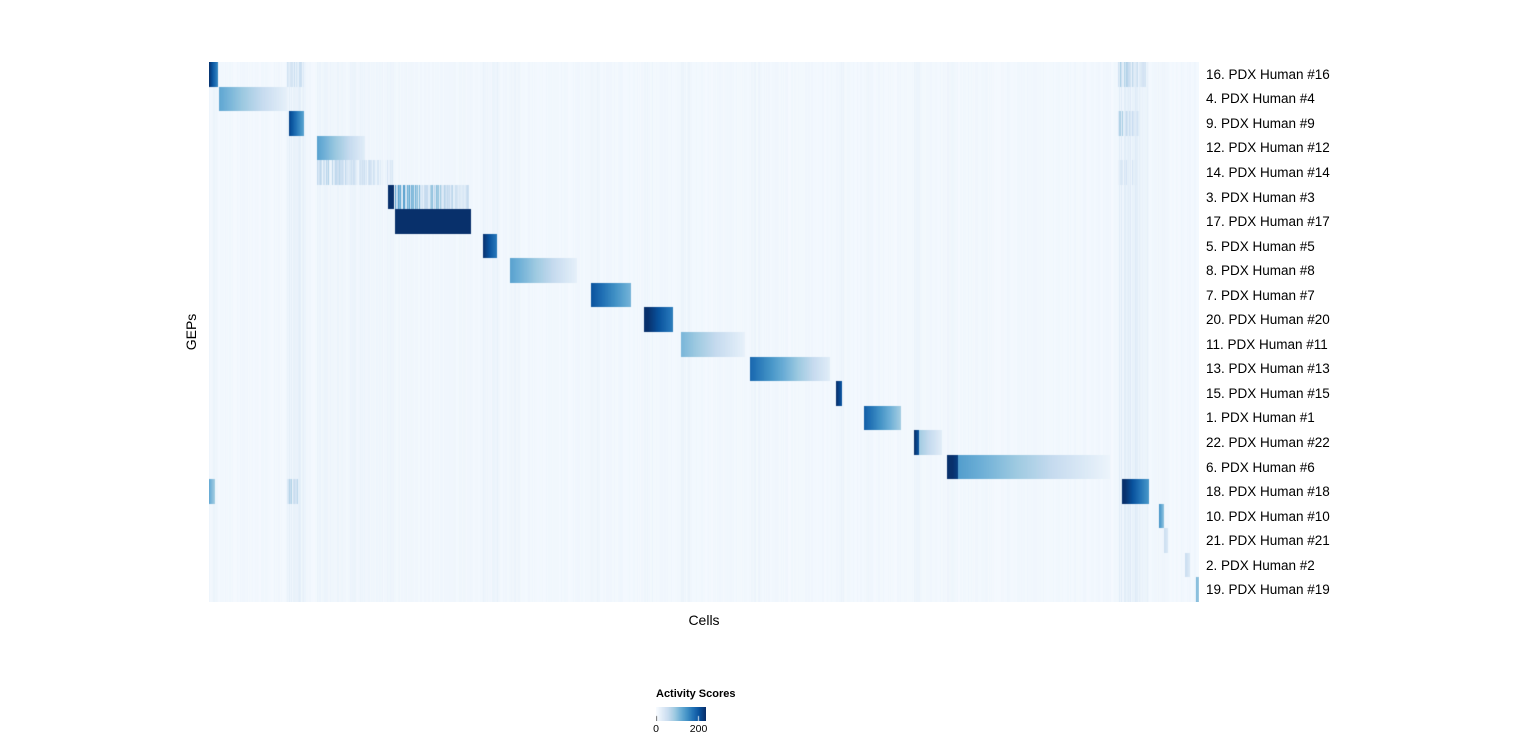 The image size is (1540, 743). What do you see at coordinates (704, 620) in the screenshot?
I see `x-axis-label: Cells` at bounding box center [704, 620].